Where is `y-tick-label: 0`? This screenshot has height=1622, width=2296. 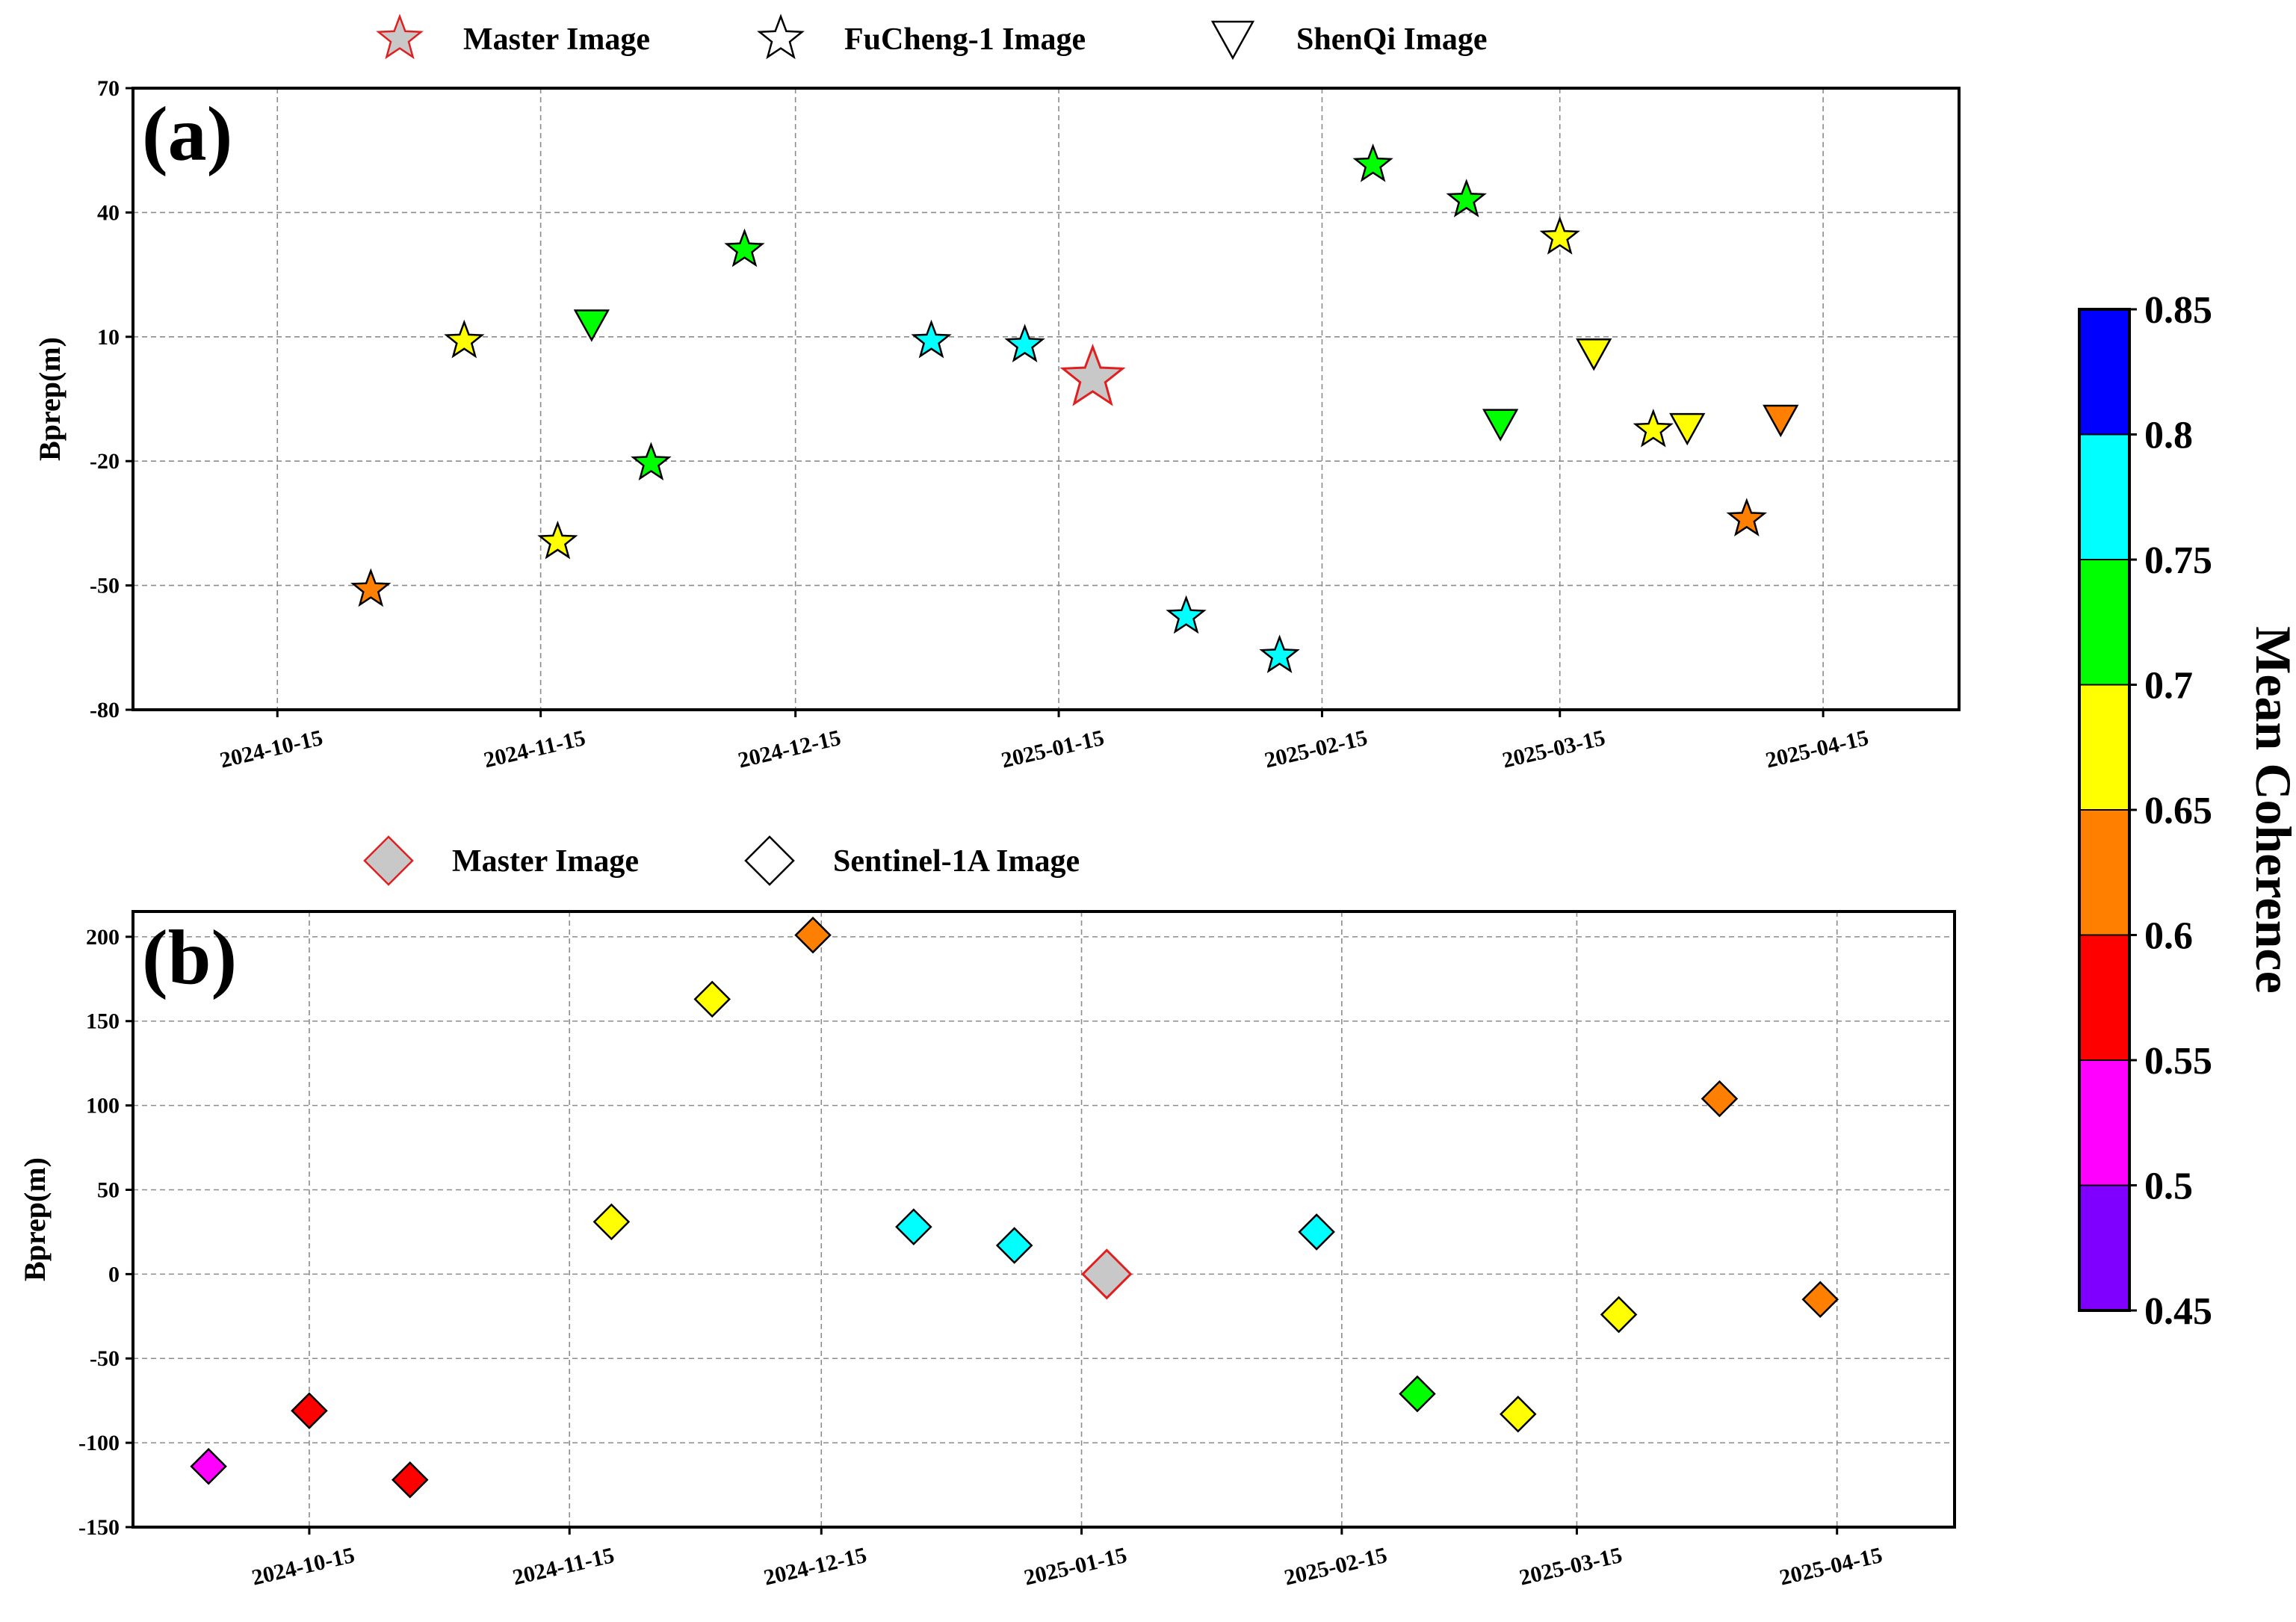
y-tick-label: 0 is located at coordinates (114, 1274).